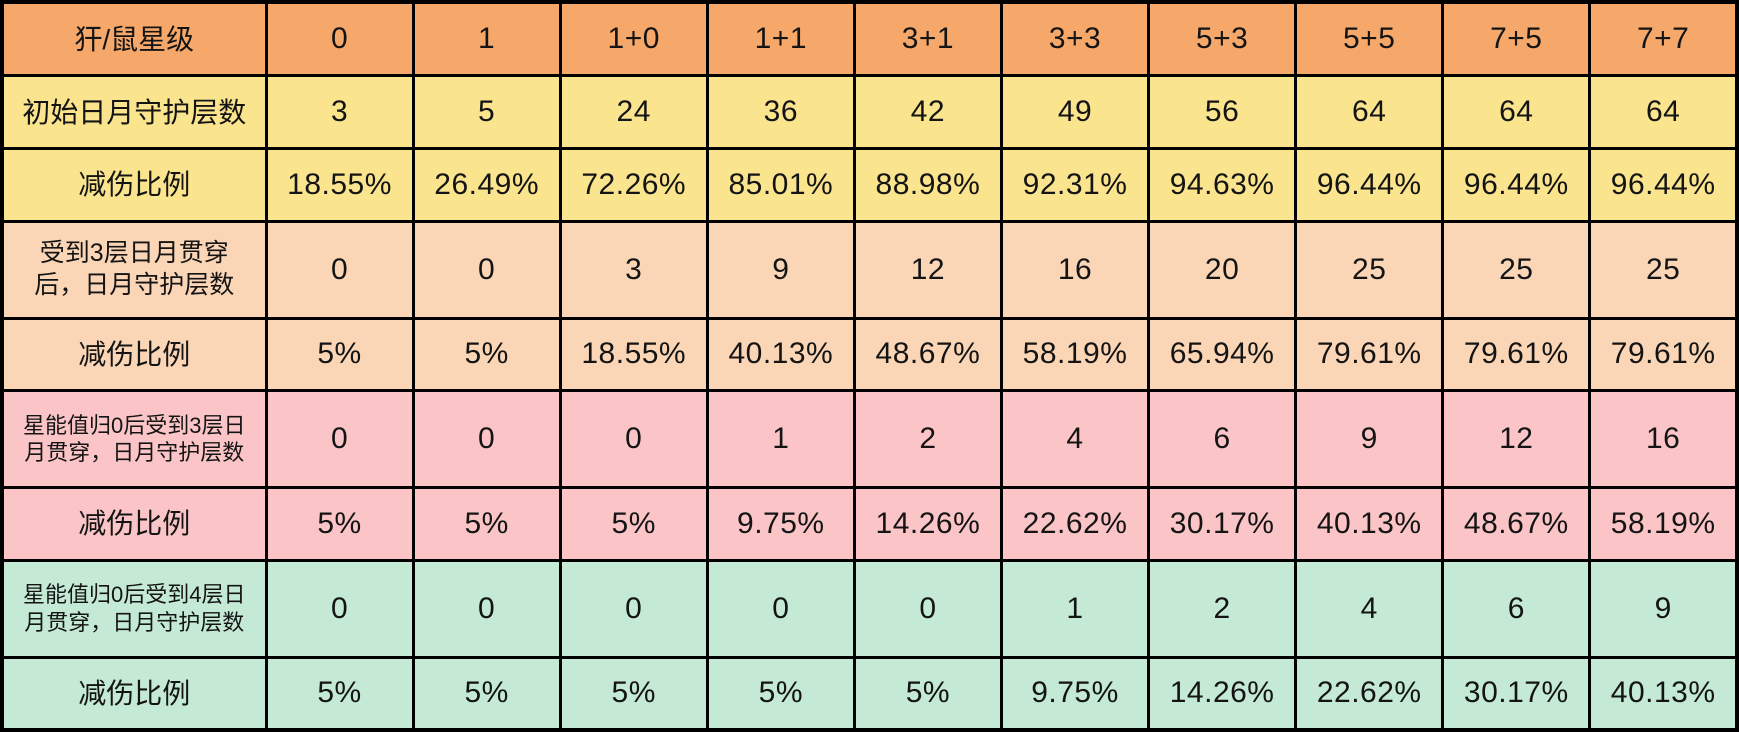 Image resolution: width=1739 pixels, height=732 pixels. I want to click on table-row: 星能值归0后受到4层日 月贯穿，日月守护层数 0 0 0 0 0 1 2 4 6 9, so click(869, 608).